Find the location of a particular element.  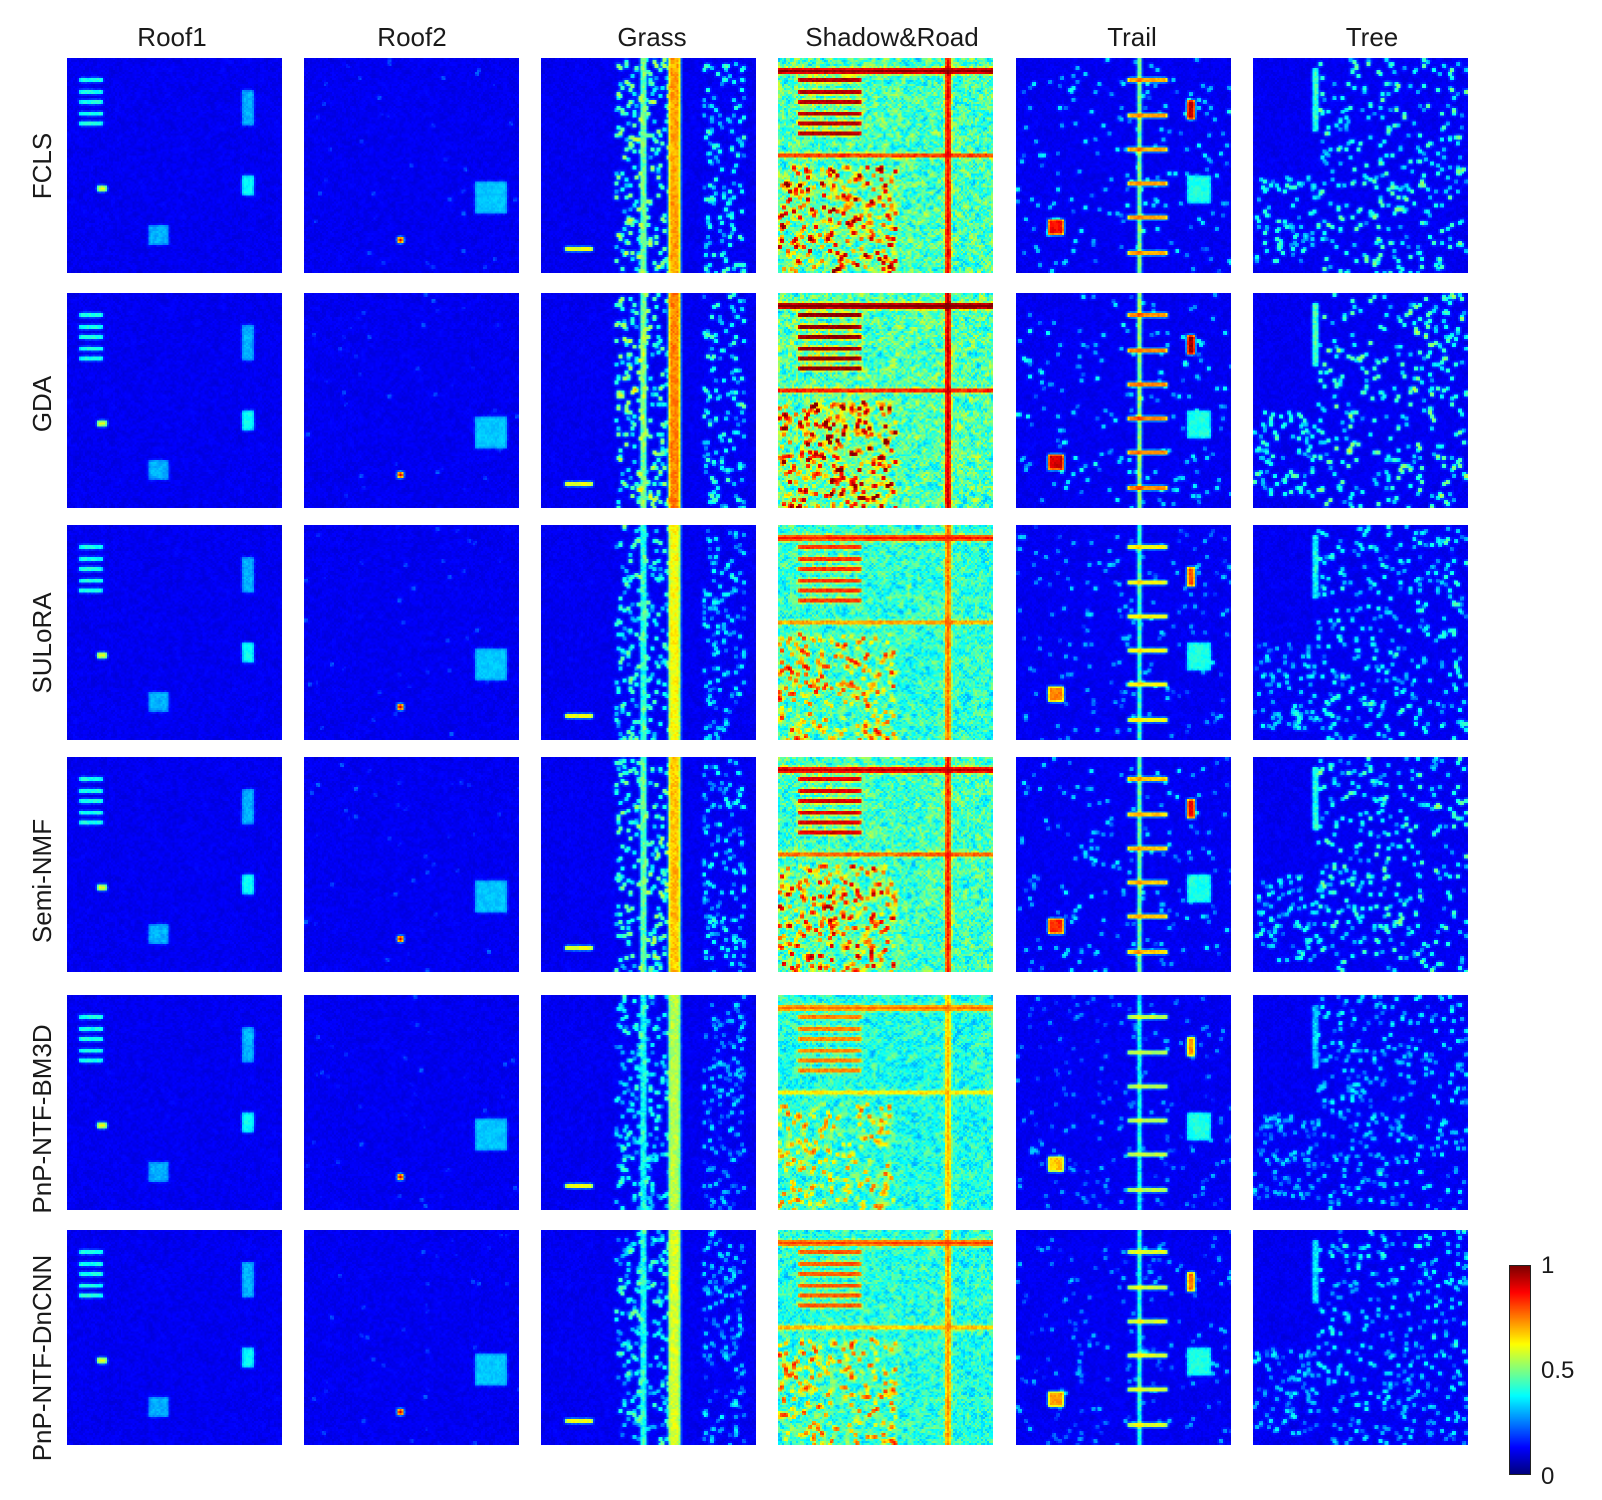

colorbar is located at coordinates (1520, 1370).